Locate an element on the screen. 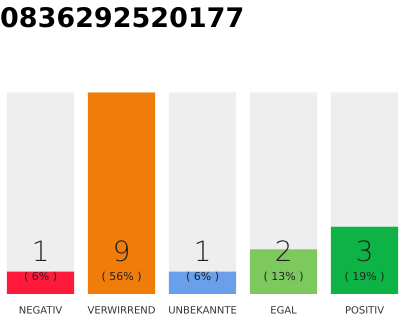  annotation: ( 13% ) is located at coordinates (283, 276).